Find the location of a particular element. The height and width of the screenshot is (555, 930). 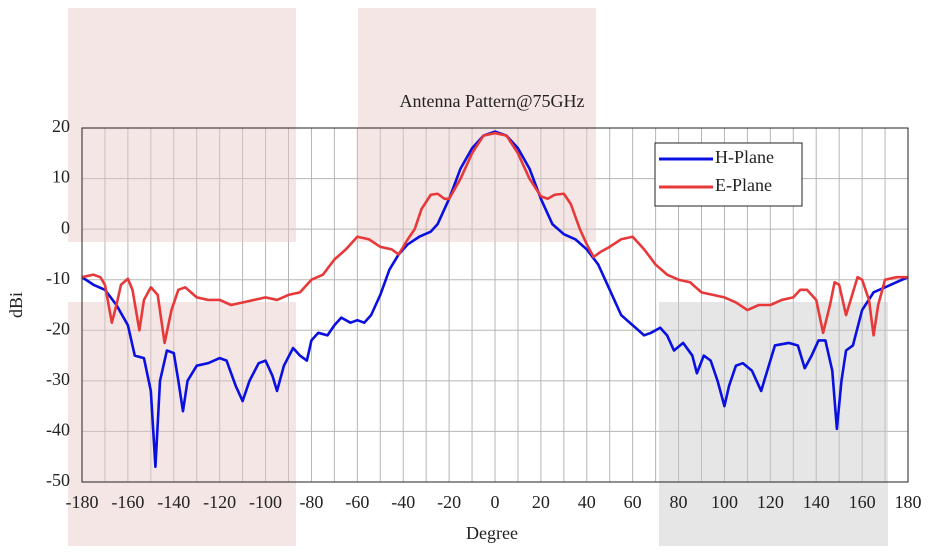

x-tick-label: 120 is located at coordinates (770, 502).